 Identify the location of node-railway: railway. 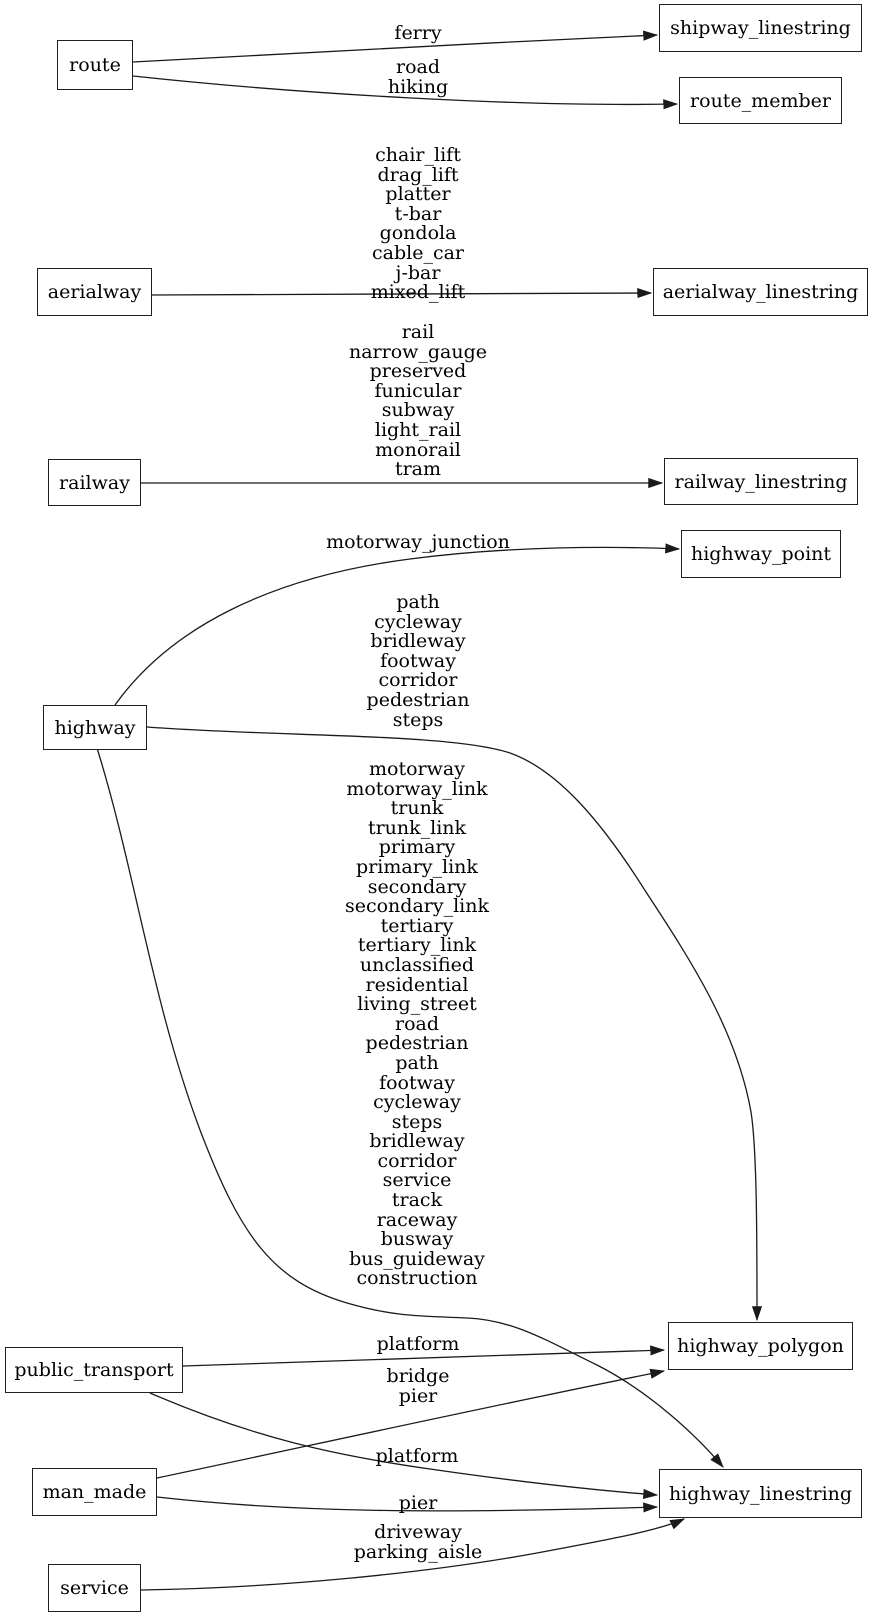
(94, 482).